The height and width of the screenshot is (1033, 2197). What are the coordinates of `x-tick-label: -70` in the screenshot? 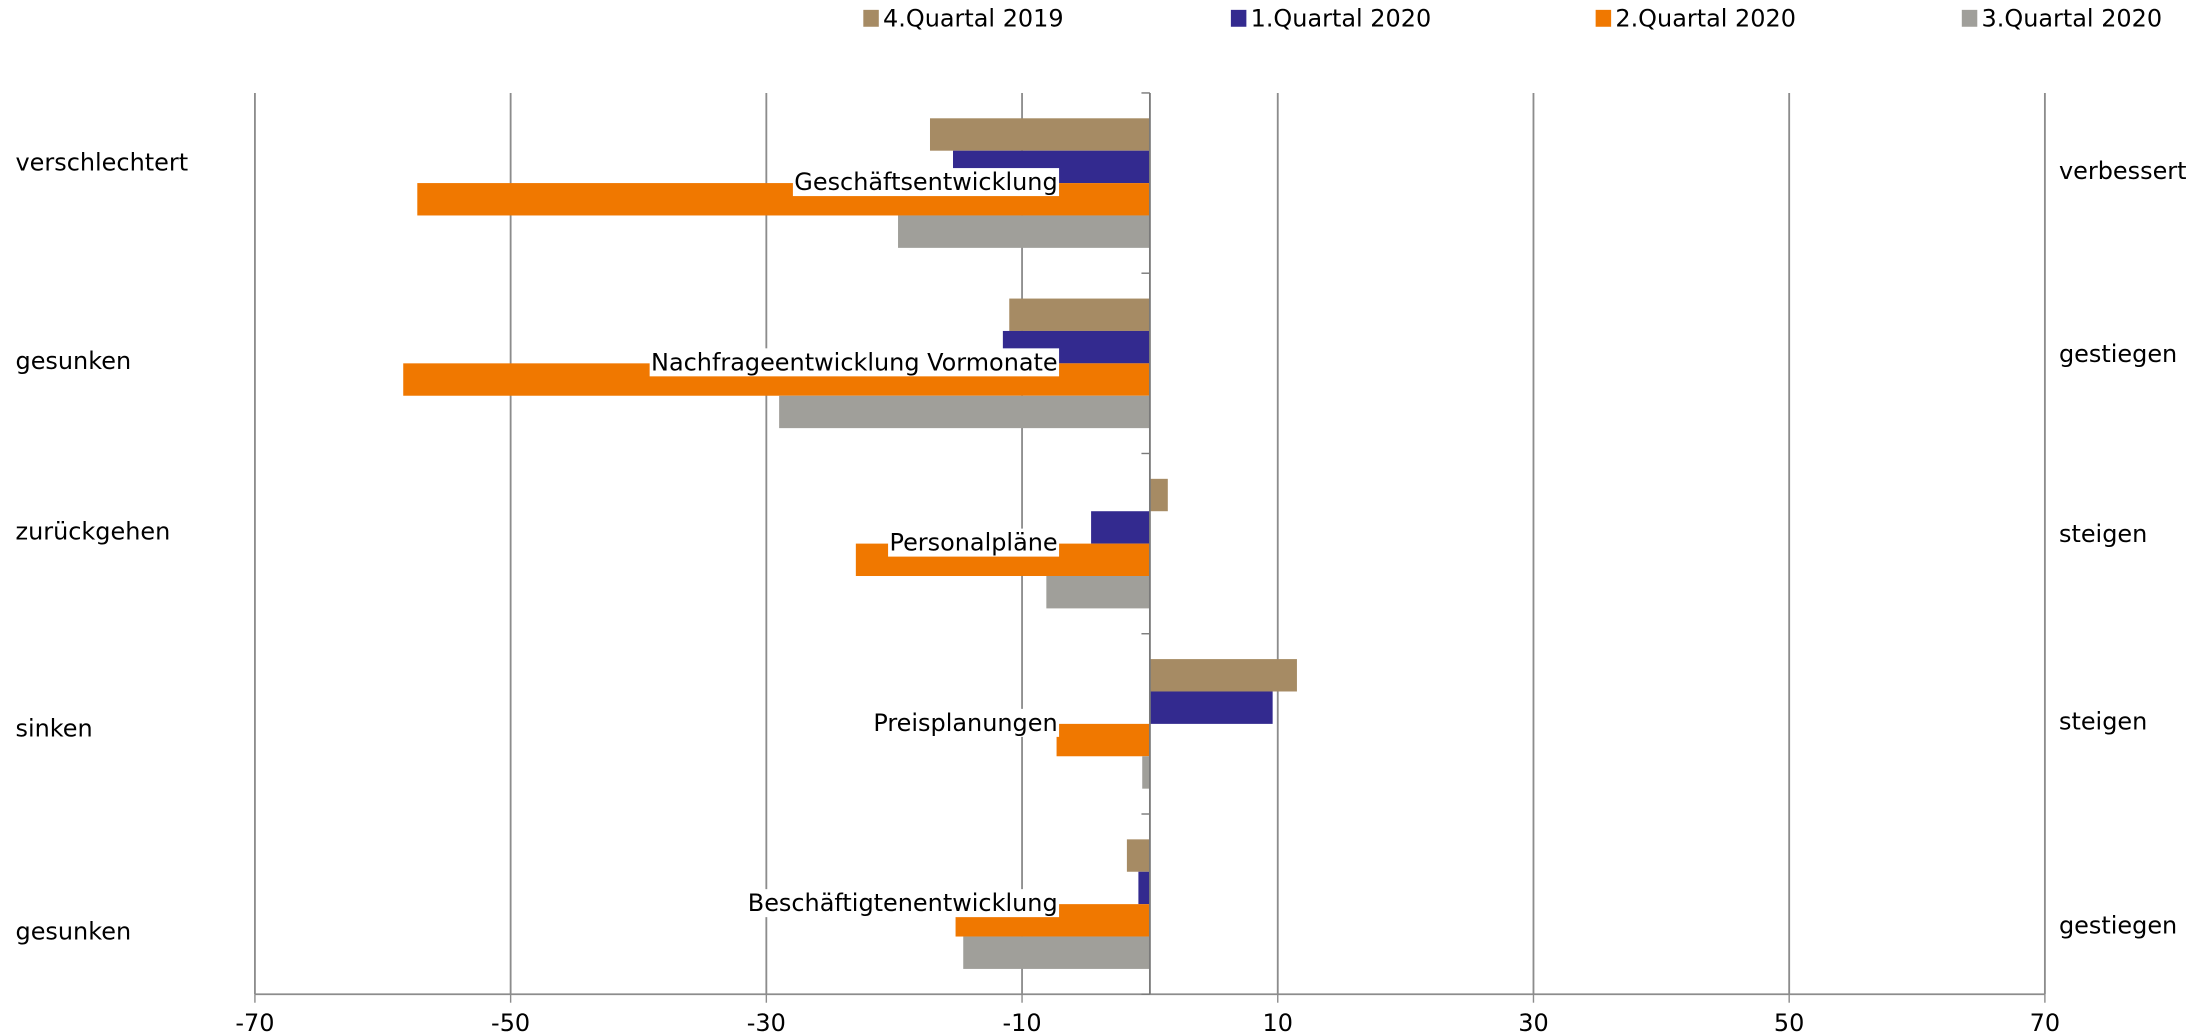 It's located at (254, 1021).